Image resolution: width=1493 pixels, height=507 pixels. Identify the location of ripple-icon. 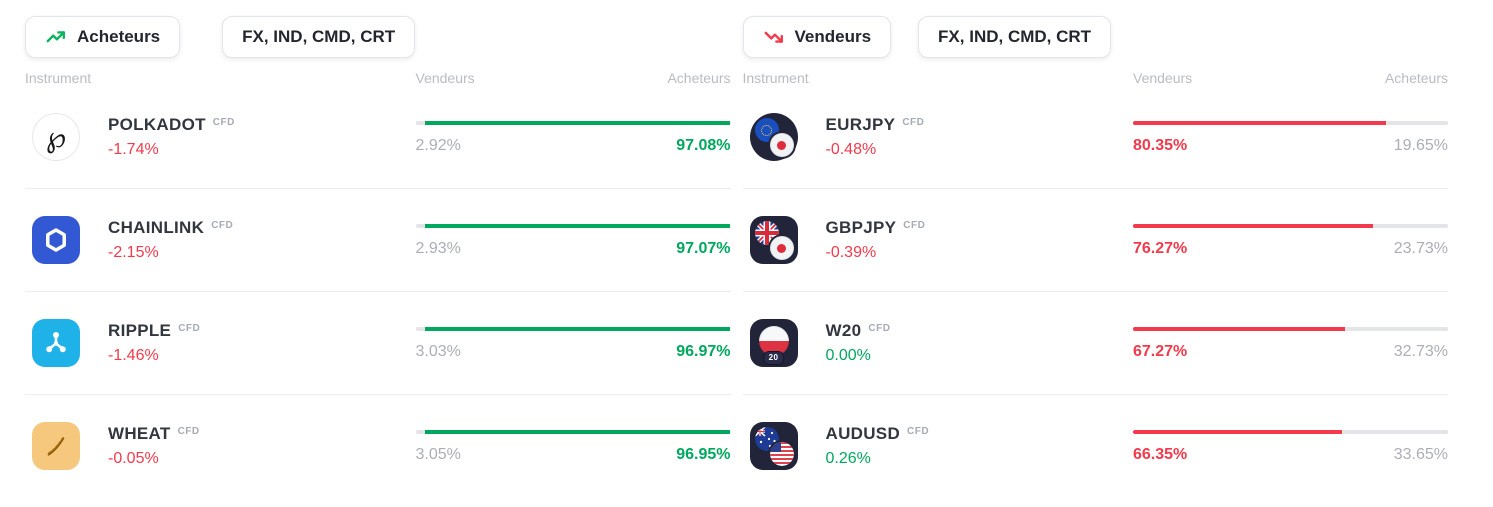
(56, 343).